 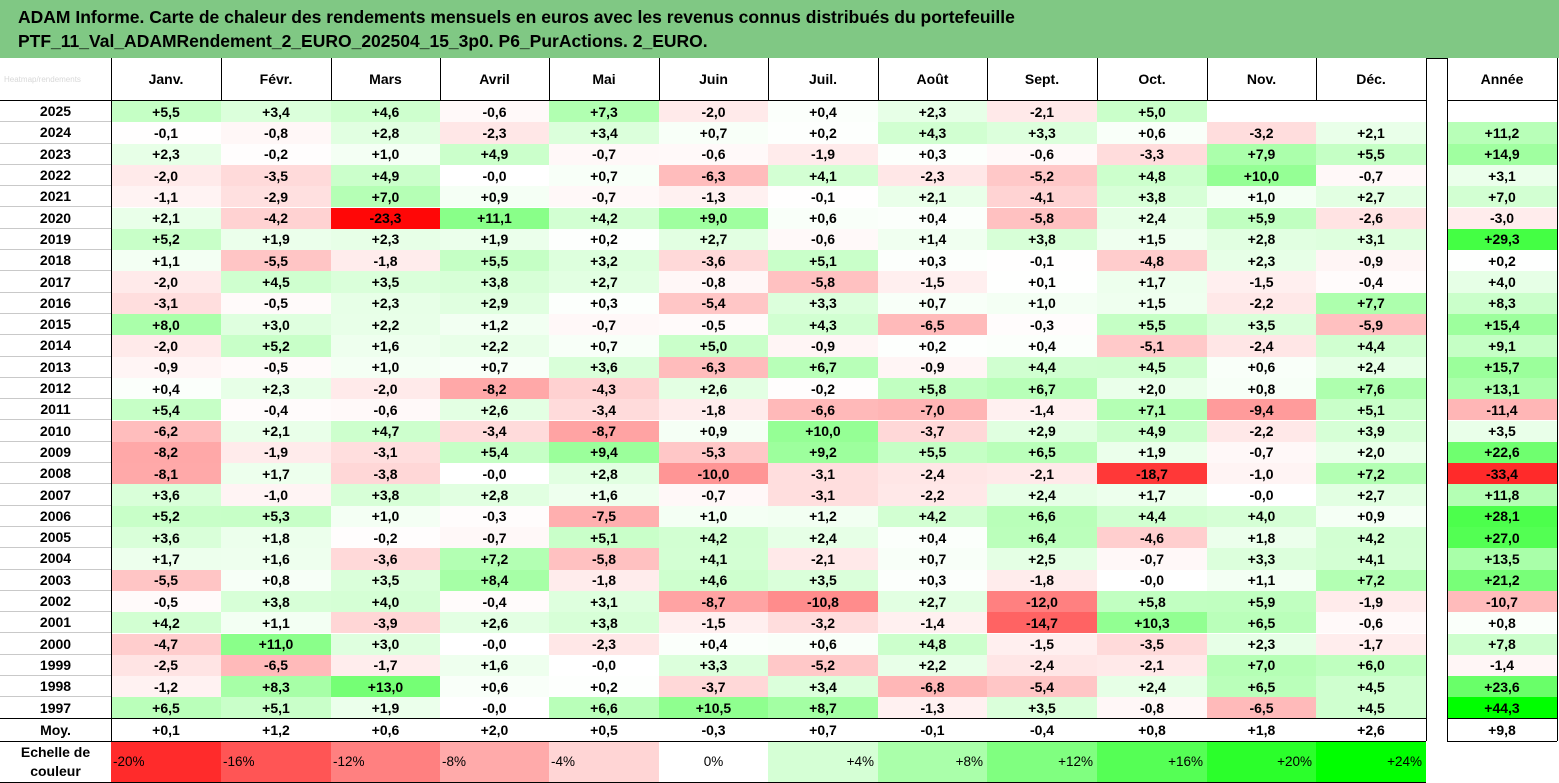 I want to click on heatmap-cell: -6,3, so click(x=713, y=367).